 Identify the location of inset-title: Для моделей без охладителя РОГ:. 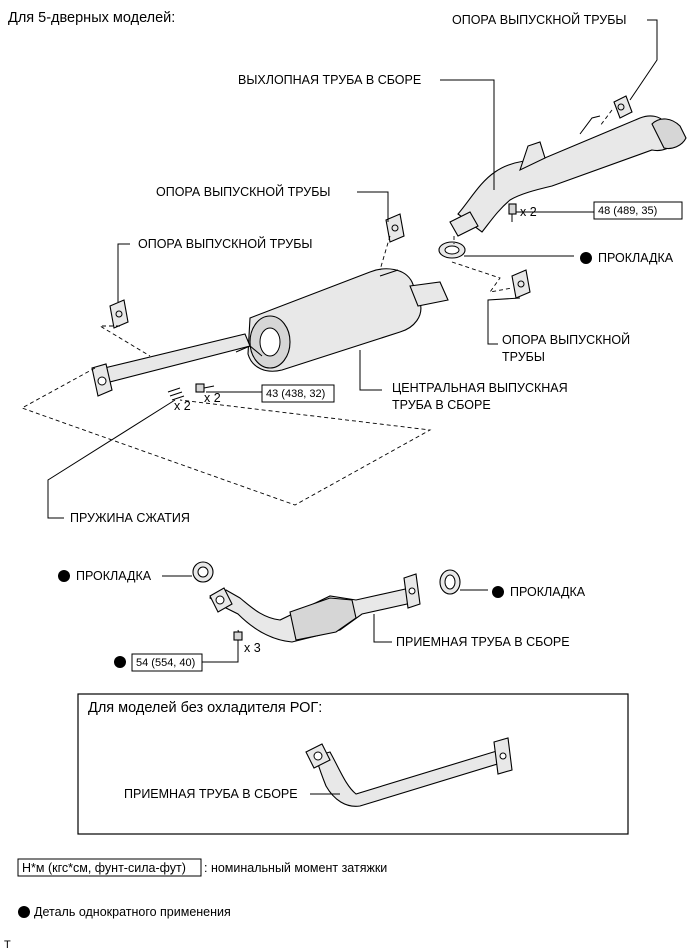
(205, 708).